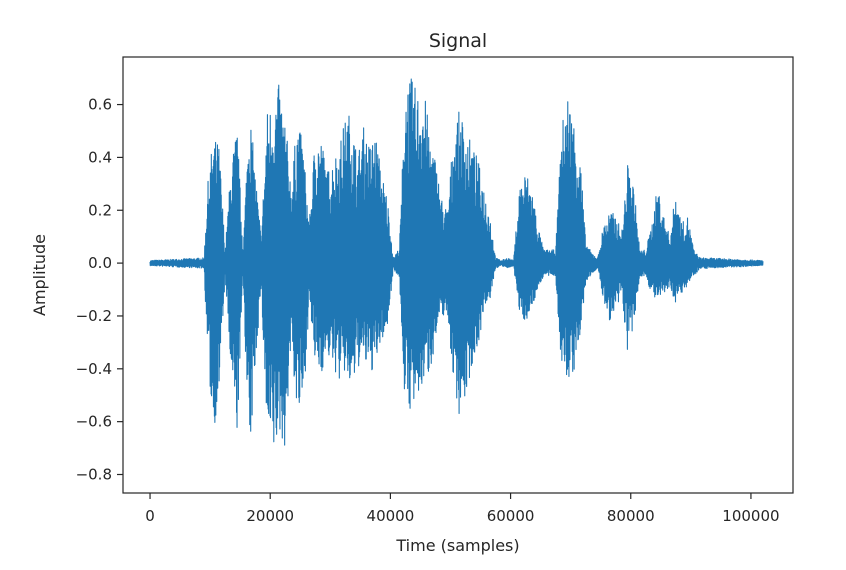  Describe the element at coordinates (150, 516) in the screenshot. I see `x-tick-label: 0` at that location.